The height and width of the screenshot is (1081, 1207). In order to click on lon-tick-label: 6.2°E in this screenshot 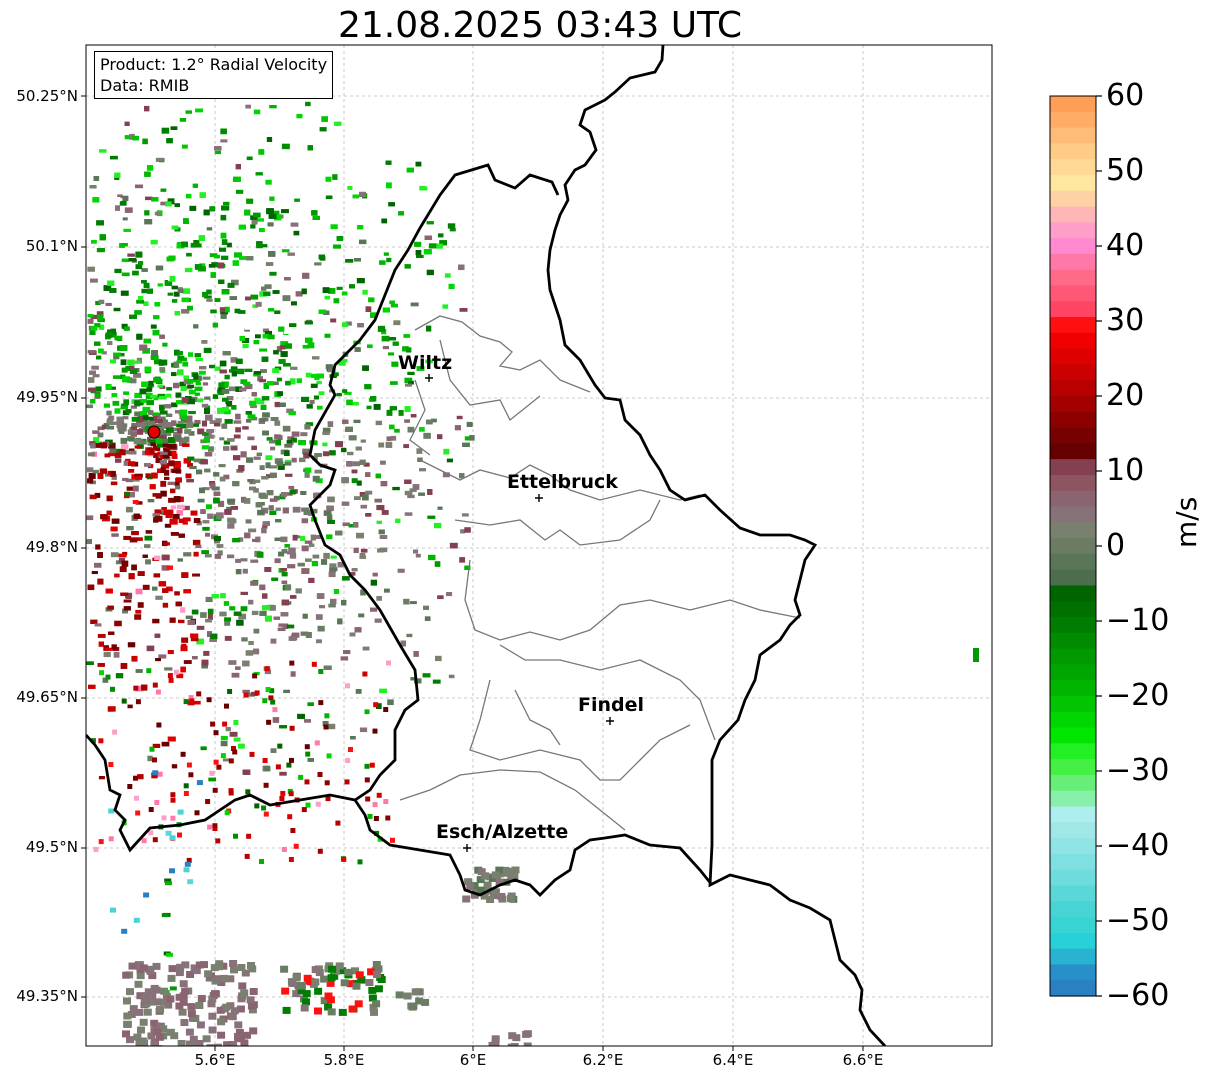, I will do `click(603, 1060)`.